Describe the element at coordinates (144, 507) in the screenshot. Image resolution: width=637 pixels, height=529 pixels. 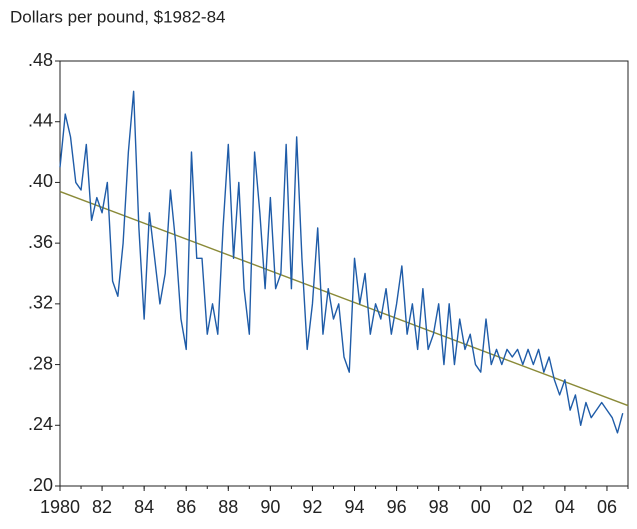
I see `x-tick-label: 84` at that location.